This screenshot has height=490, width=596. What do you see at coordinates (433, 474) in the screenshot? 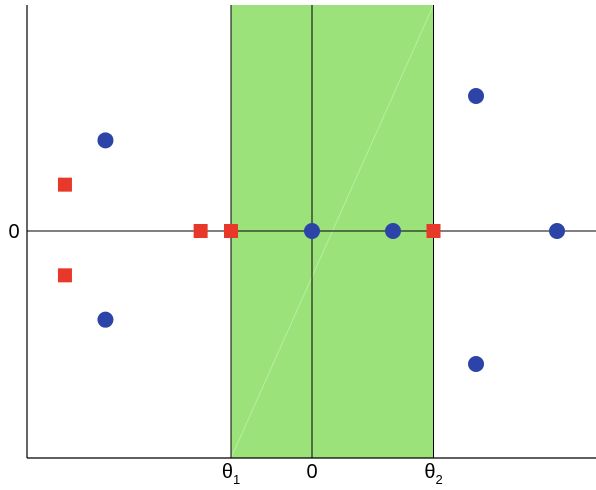
I see `x-tick-label: θ2` at bounding box center [433, 474].